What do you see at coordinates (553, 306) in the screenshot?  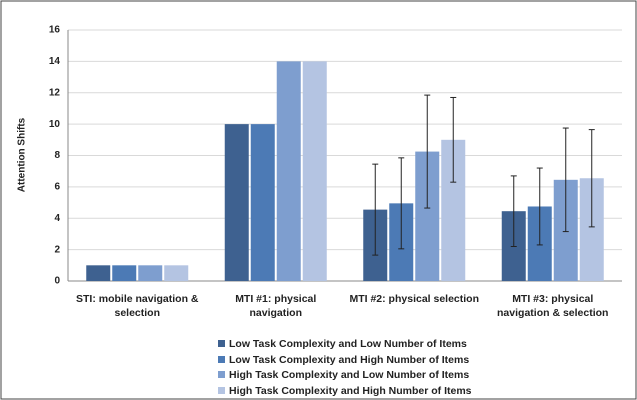 I see `x-tick-label: MTI #3: physical navigation & selection` at bounding box center [553, 306].